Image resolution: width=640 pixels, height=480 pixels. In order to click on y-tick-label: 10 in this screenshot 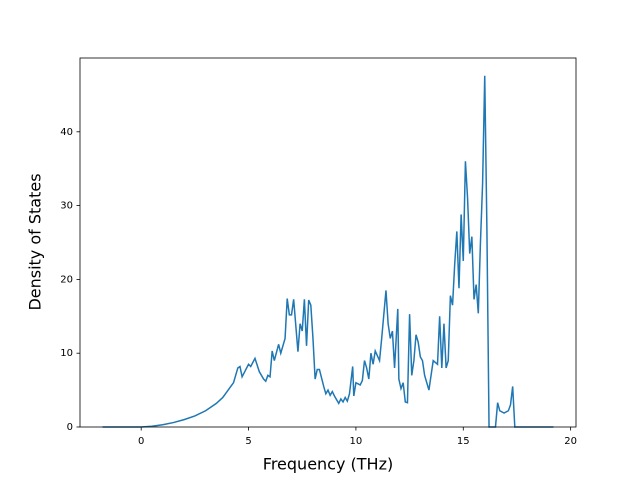, I will do `click(66, 353)`.